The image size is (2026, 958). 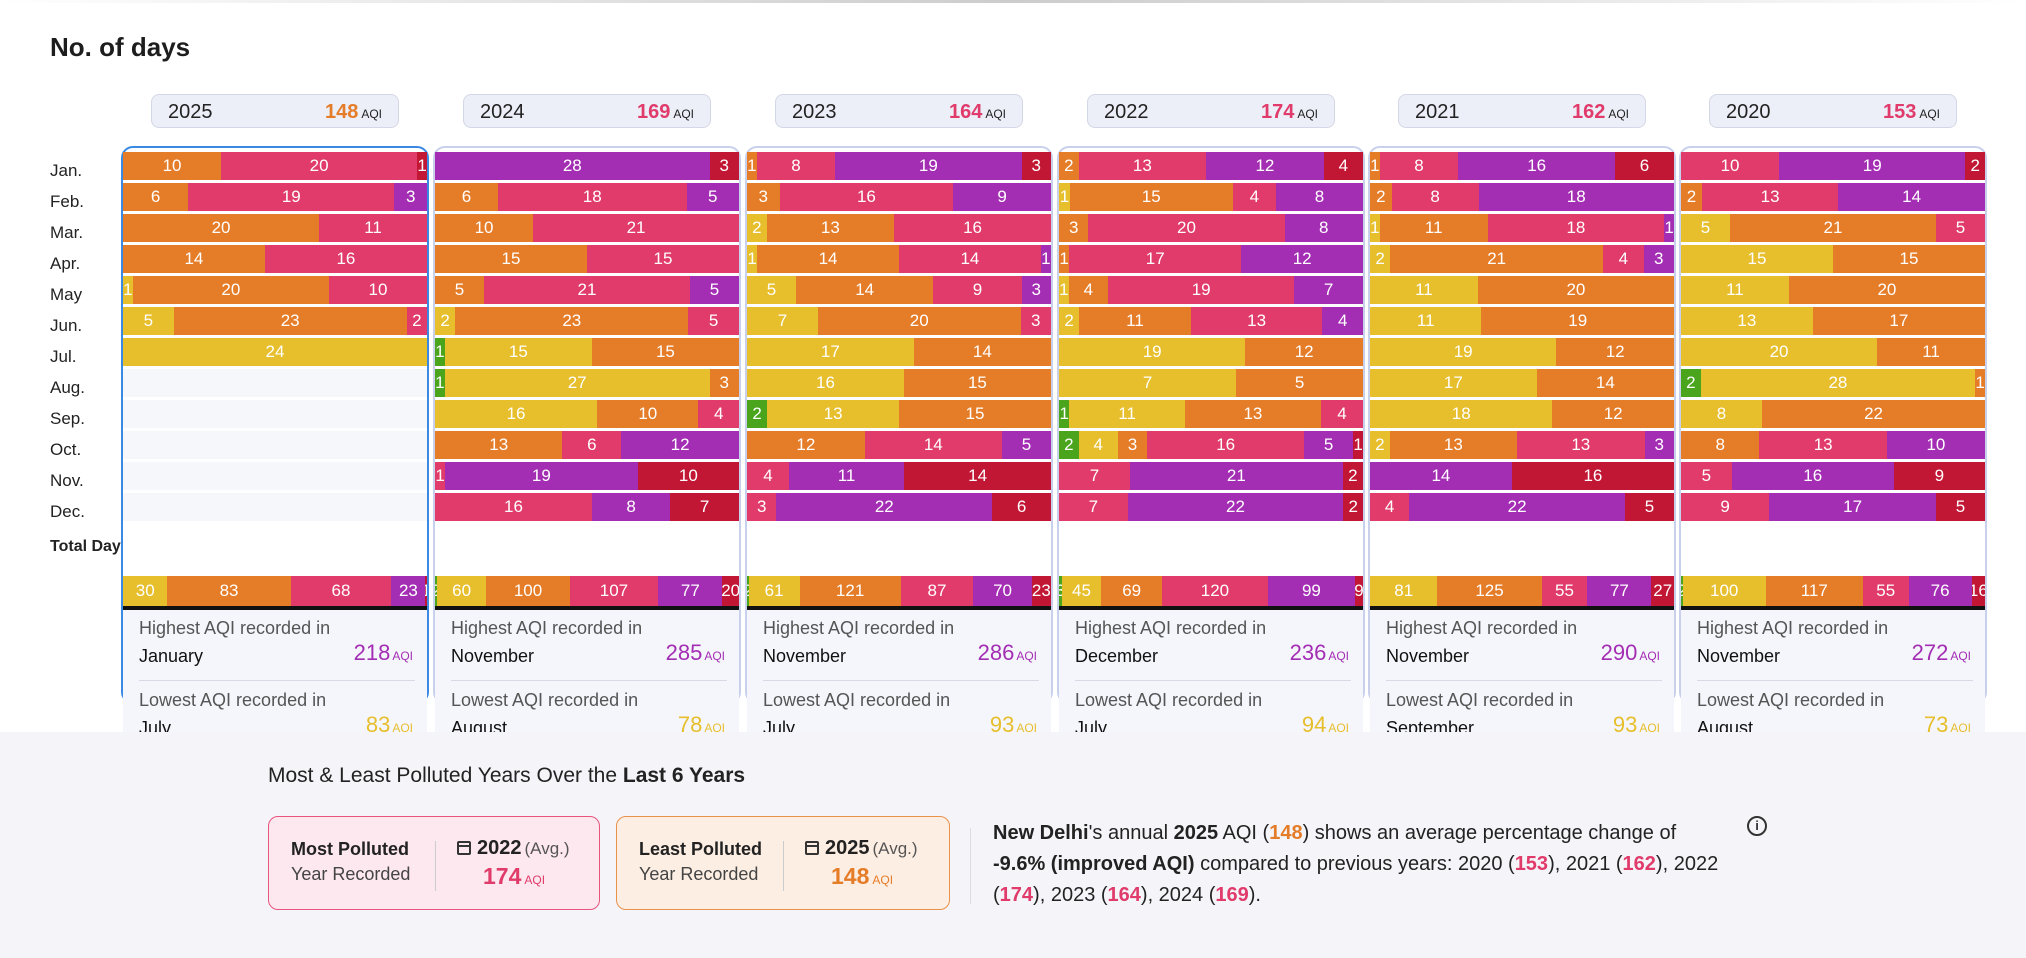 I want to click on severe-segment: 14, so click(x=1441, y=476).